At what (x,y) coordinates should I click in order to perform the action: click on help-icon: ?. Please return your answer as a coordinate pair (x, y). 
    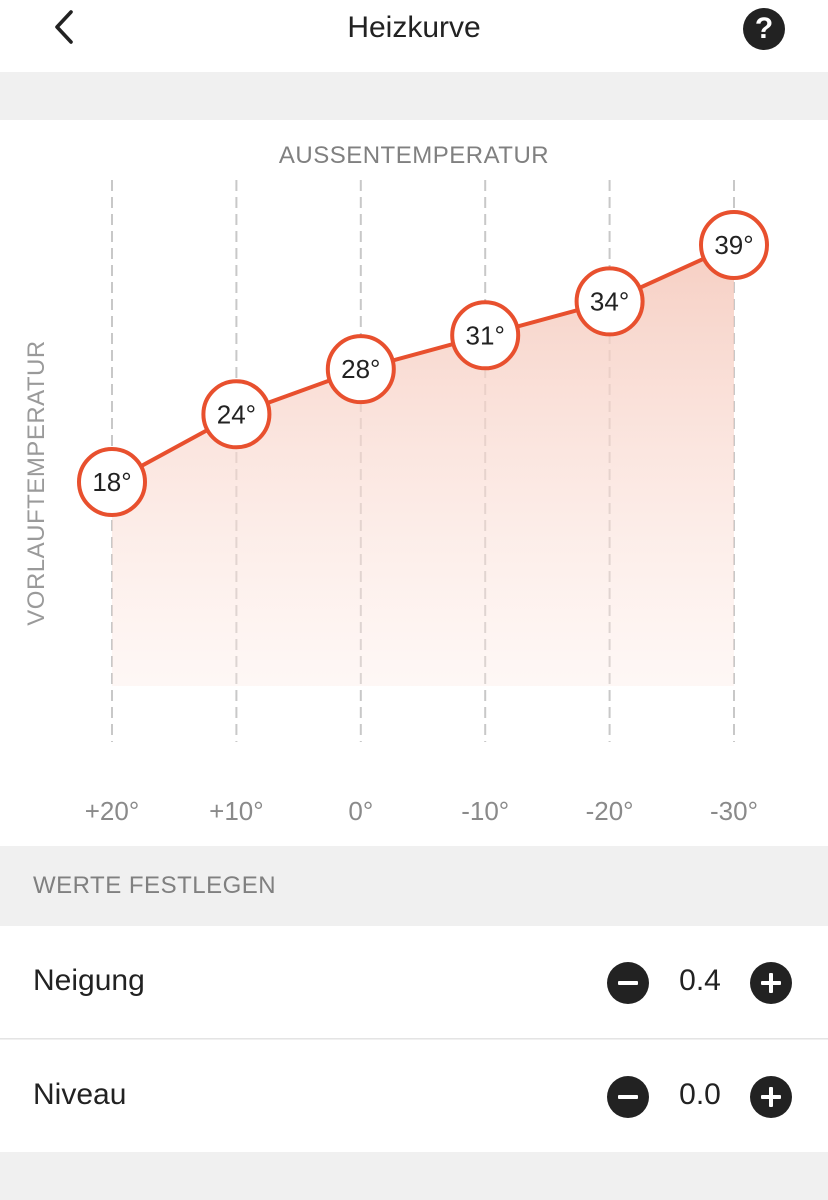
    Looking at the image, I should click on (764, 29).